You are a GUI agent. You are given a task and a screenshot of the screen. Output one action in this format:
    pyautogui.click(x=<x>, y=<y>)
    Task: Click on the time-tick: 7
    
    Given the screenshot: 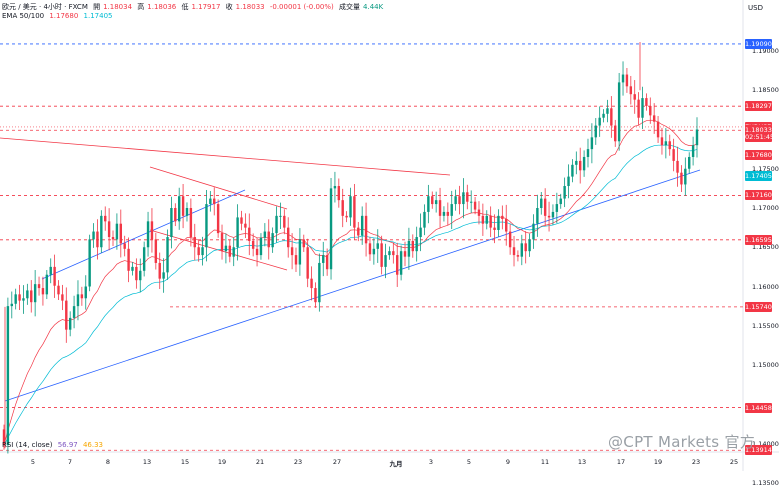 What is the action you would take?
    pyautogui.click(x=70, y=462)
    